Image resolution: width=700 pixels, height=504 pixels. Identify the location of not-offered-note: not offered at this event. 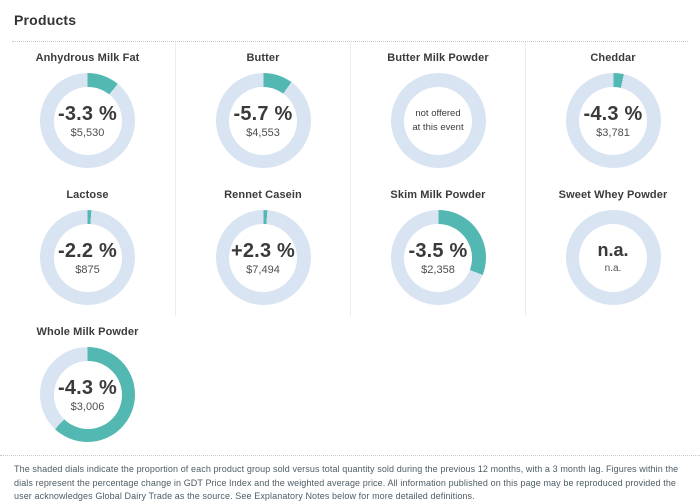
(437, 121).